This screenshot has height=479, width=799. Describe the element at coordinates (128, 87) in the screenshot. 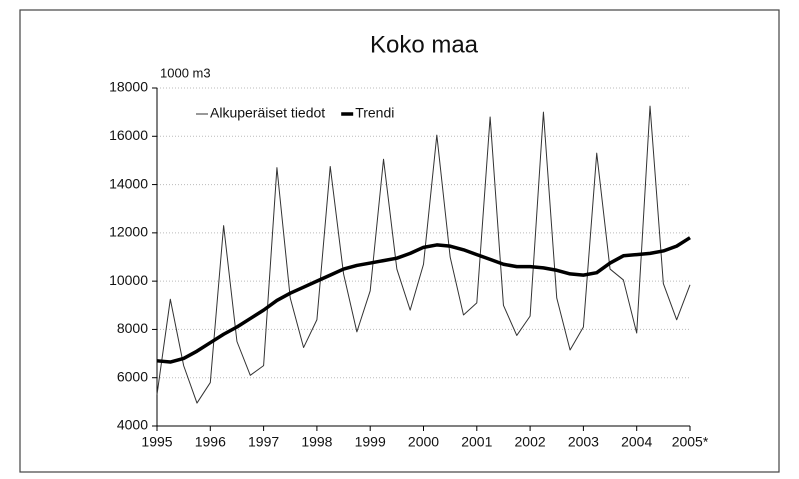

I see `y-tick-label: 18000` at that location.